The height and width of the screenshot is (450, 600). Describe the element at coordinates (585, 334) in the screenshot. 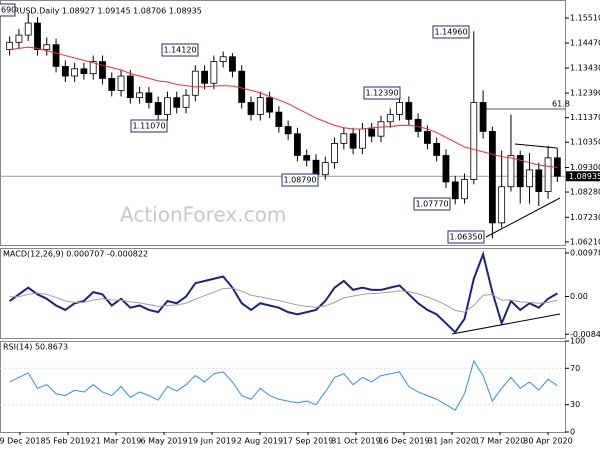

I see `y-tick-label: -0.008464` at that location.